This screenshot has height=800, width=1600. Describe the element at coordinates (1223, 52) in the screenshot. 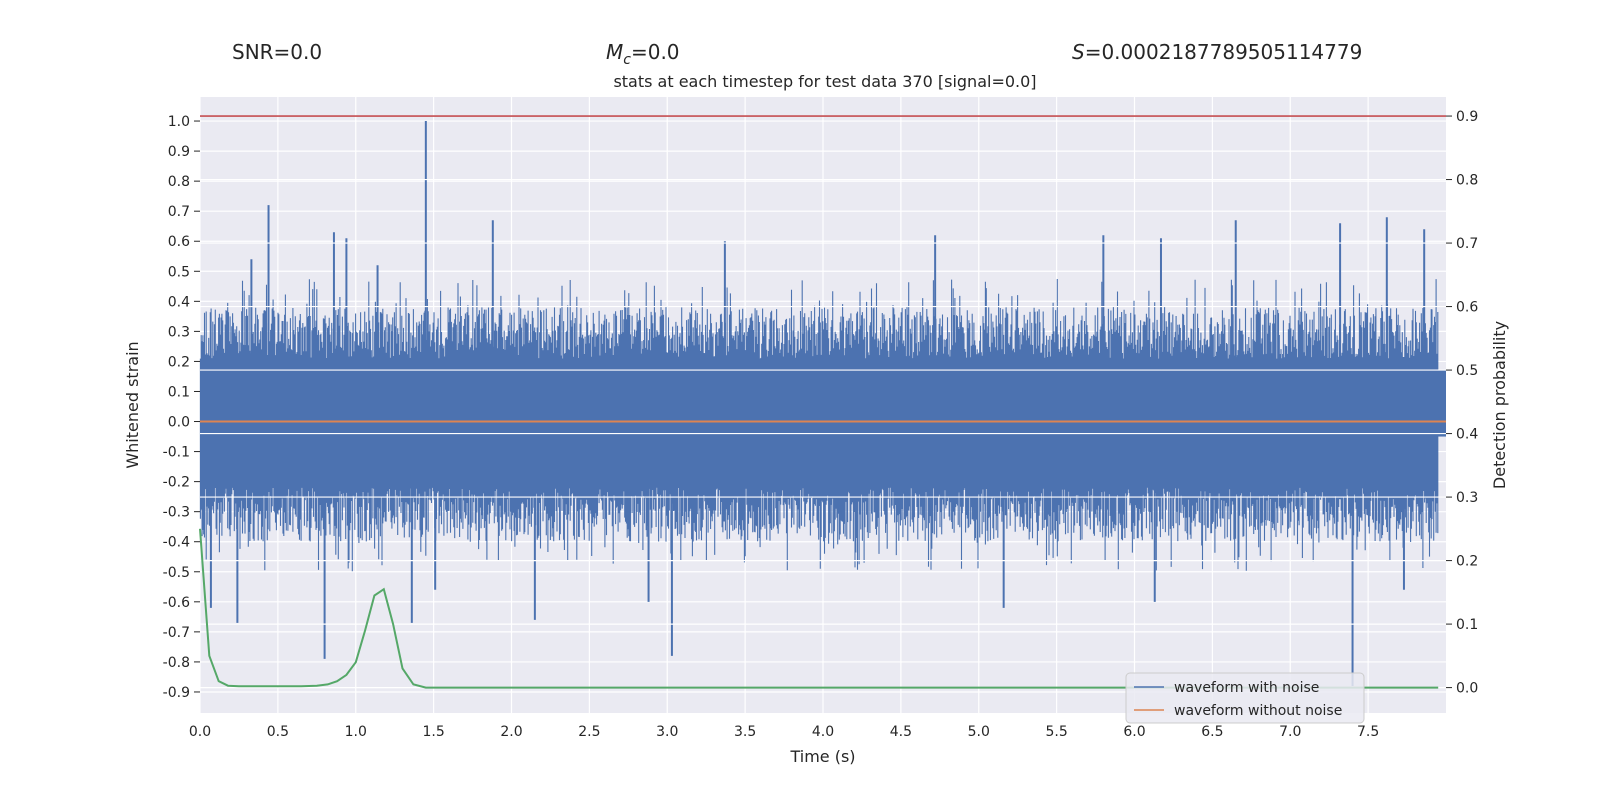

I see `s-value: =0.0002187789505114779` at that location.